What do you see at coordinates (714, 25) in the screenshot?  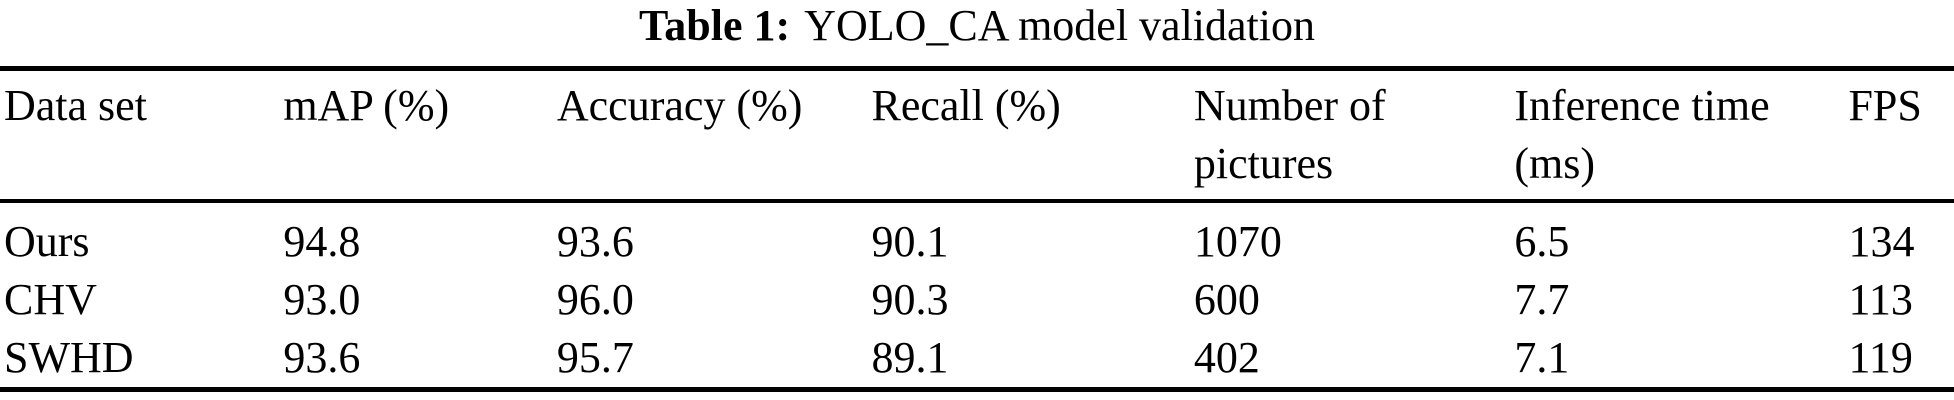 I see `table-caption-label: Table 1:` at bounding box center [714, 25].